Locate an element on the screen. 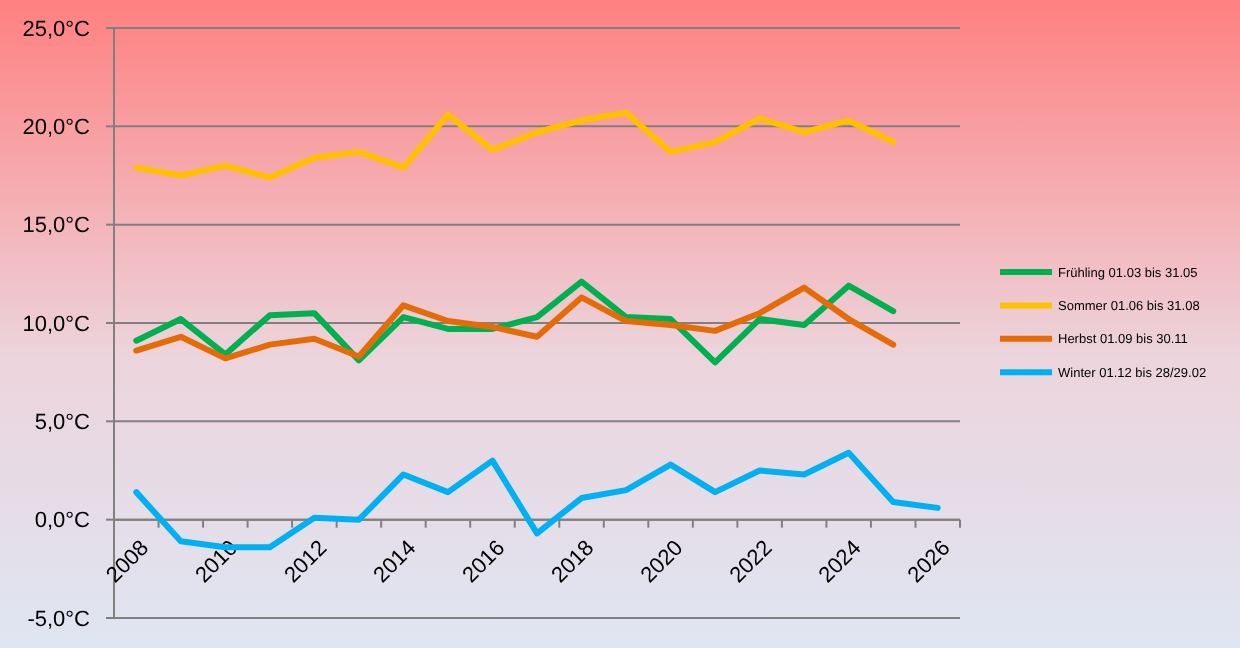  y-tick-label: 25,0°C is located at coordinates (56, 29).